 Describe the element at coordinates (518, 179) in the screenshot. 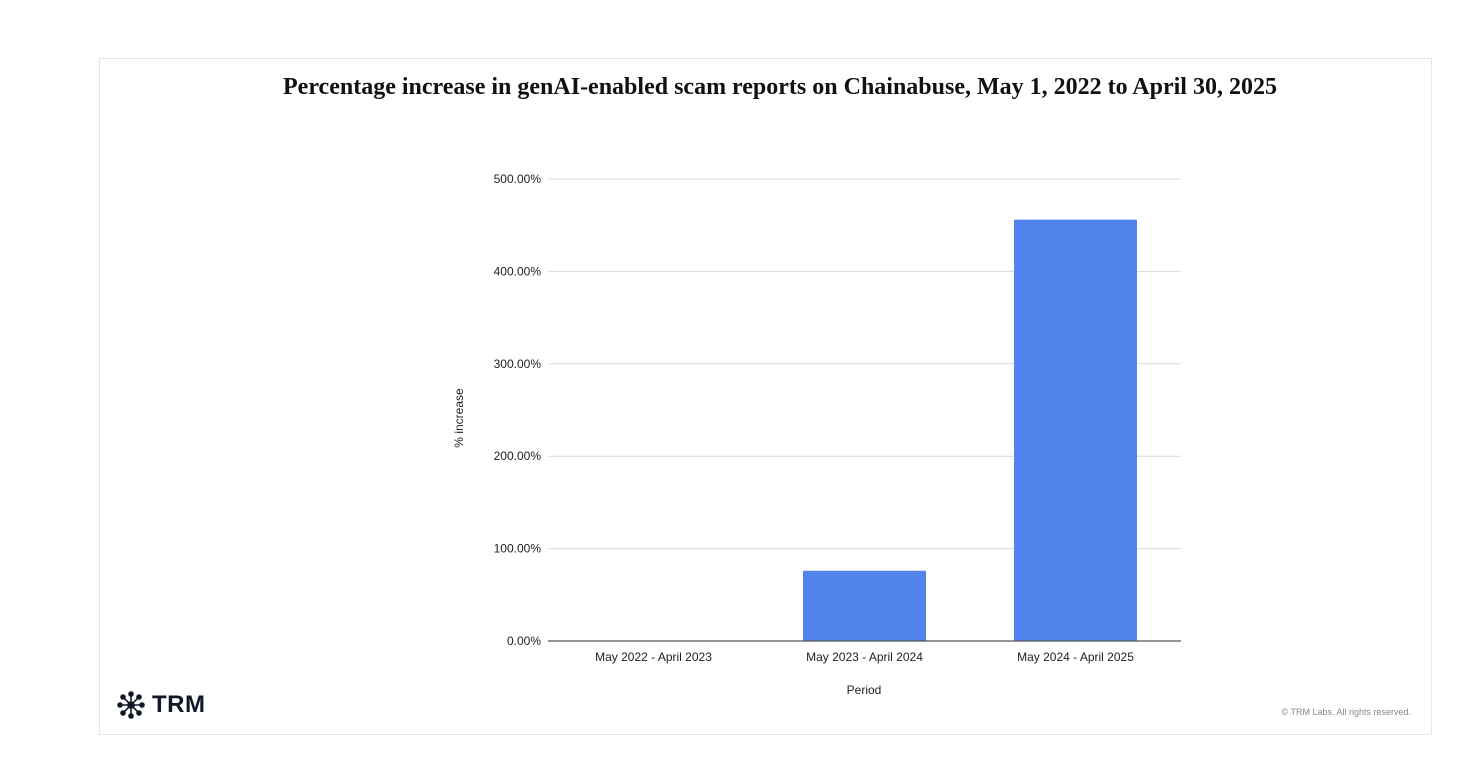

I see `y-tick-label: 500.00%` at that location.